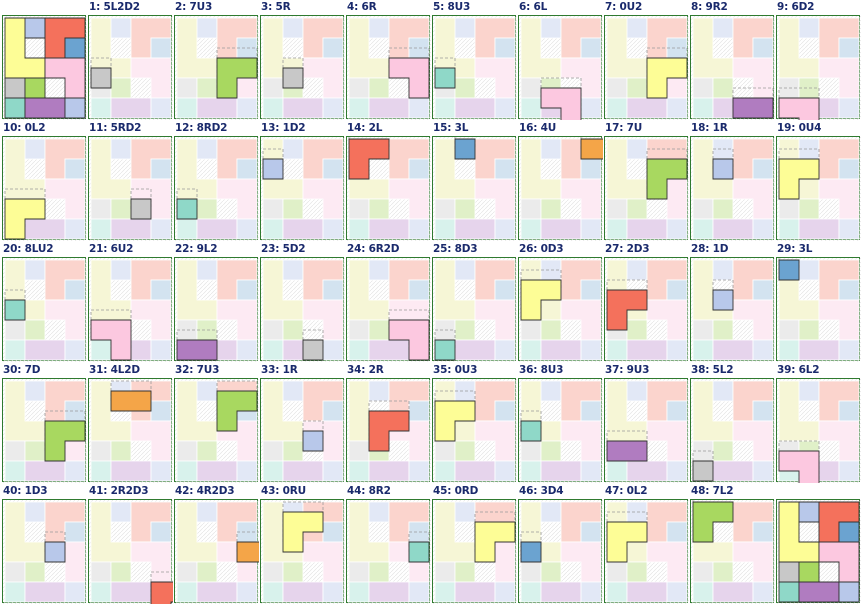 The width and height of the screenshot is (863, 609). What do you see at coordinates (365, 370) in the screenshot?
I see `step-label: 34: 2R` at bounding box center [365, 370].